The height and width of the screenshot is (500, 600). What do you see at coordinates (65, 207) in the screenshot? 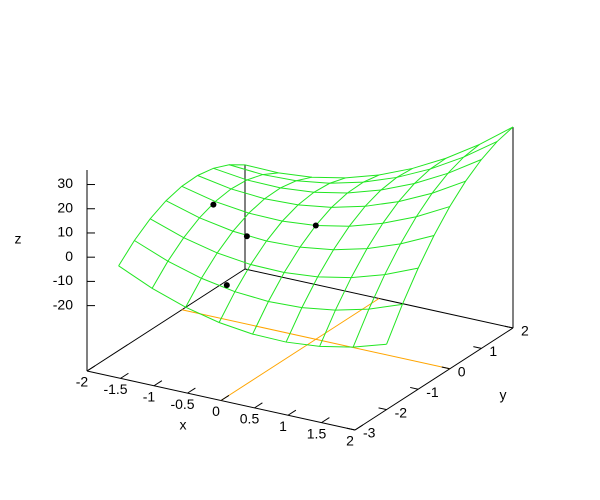
I see `z-tick-label: 20` at bounding box center [65, 207].